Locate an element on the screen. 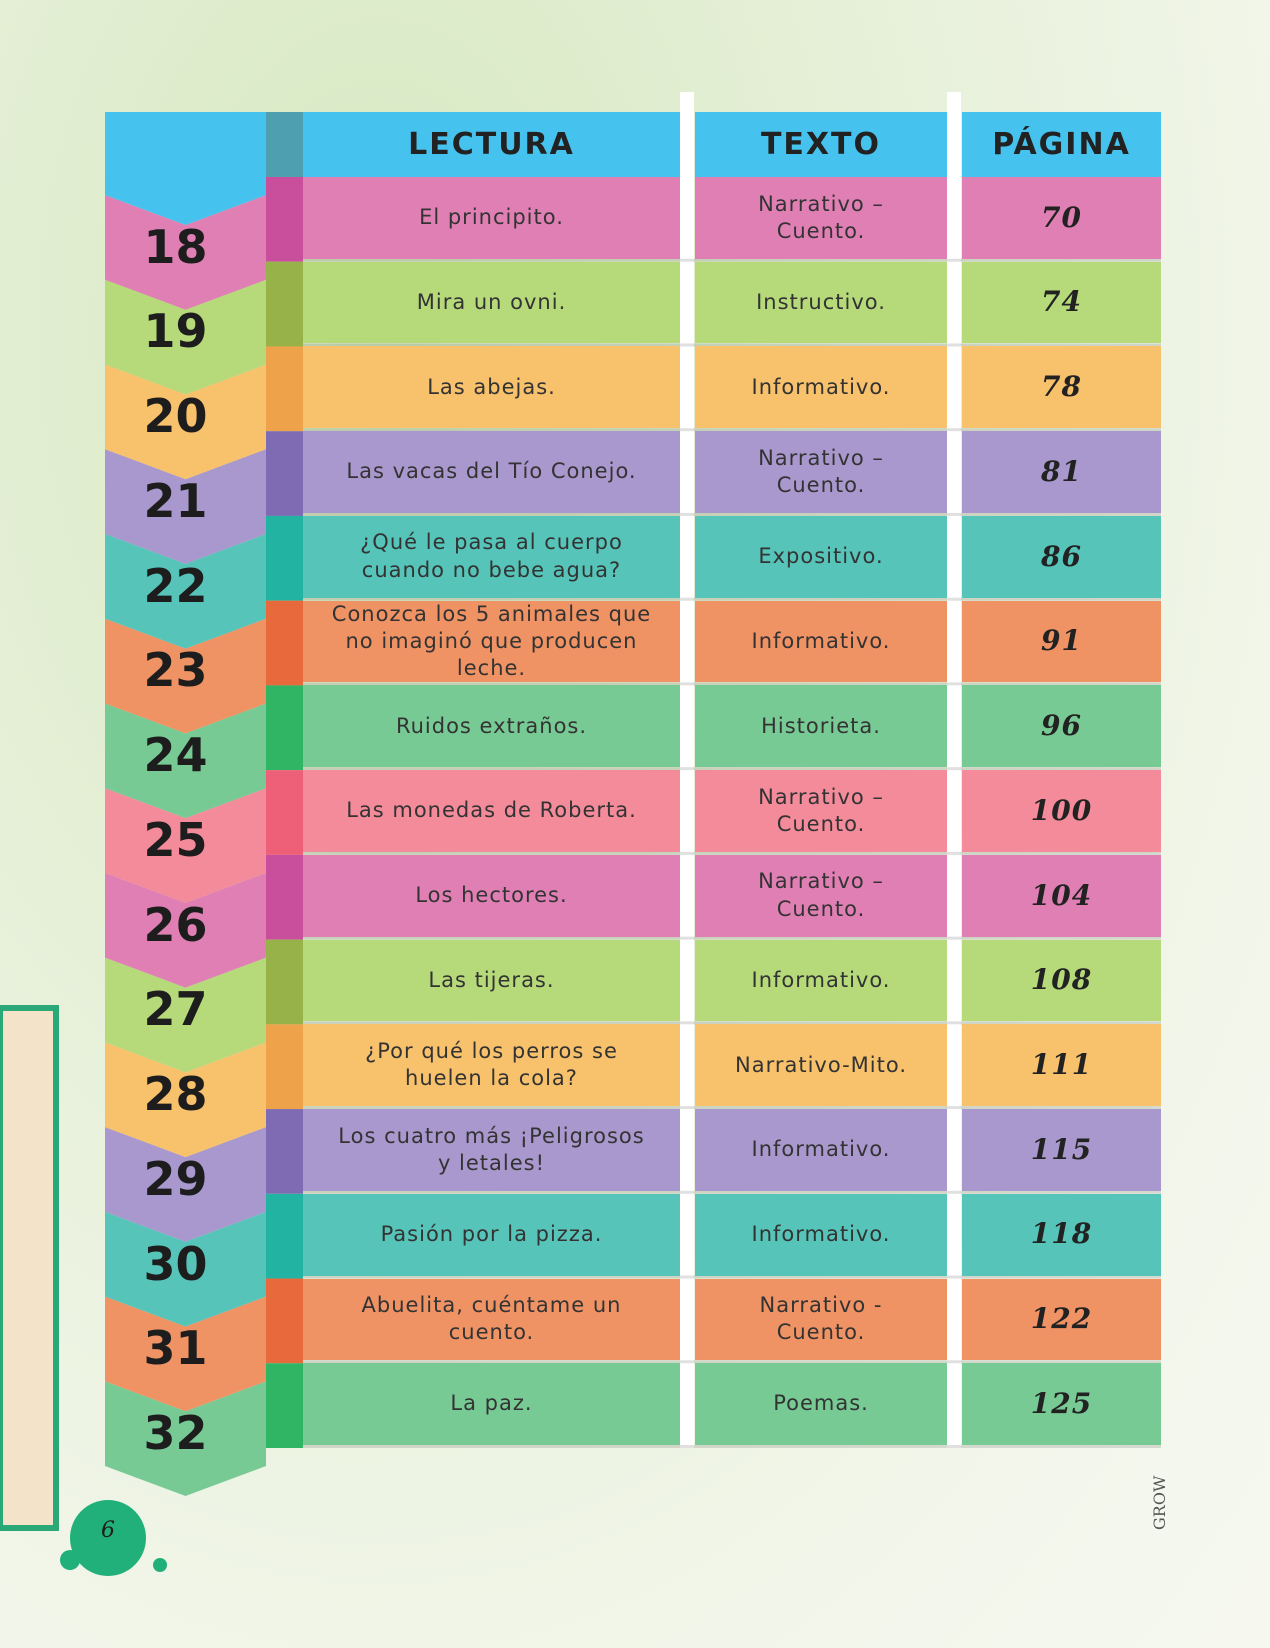  lectura-cell: Mira un ovni. is located at coordinates (491, 302).